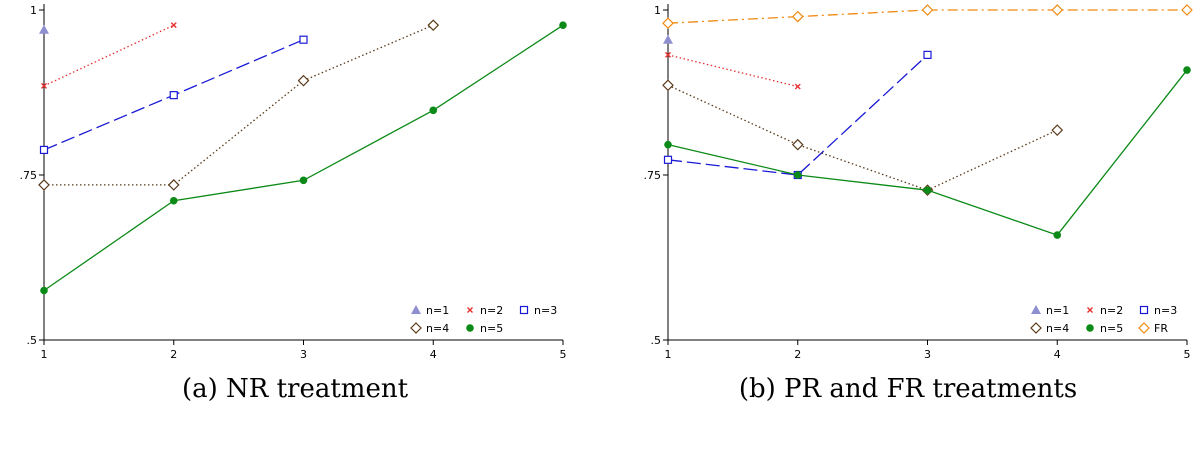 This screenshot has height=449, width=1204. Describe the element at coordinates (483, 319) in the screenshot. I see `legend: n=1 n=2 n=3 n=4 n=5` at that location.